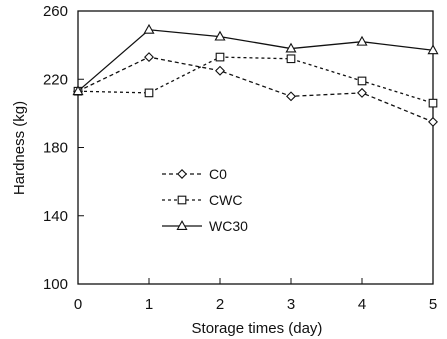 The image size is (447, 339). I want to click on series-cwc, so click(255, 80).